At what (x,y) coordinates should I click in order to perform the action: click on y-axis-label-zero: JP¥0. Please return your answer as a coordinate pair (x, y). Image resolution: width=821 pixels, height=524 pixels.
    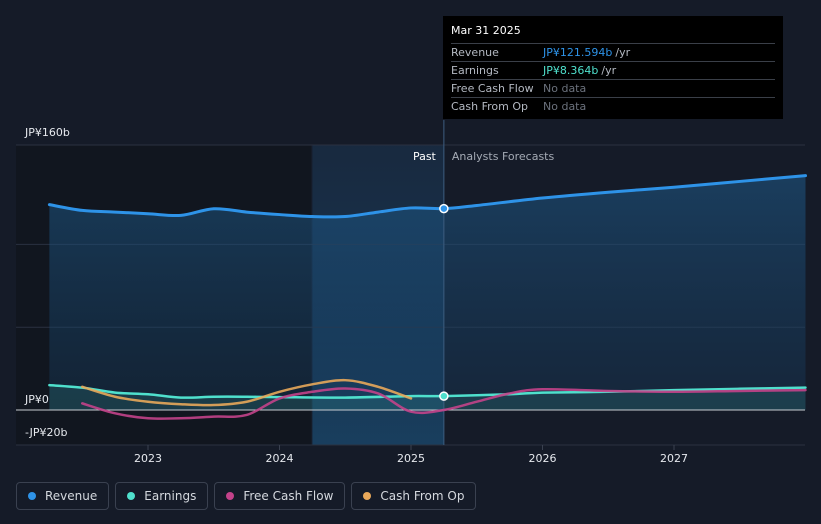
    Looking at the image, I should click on (36, 399).